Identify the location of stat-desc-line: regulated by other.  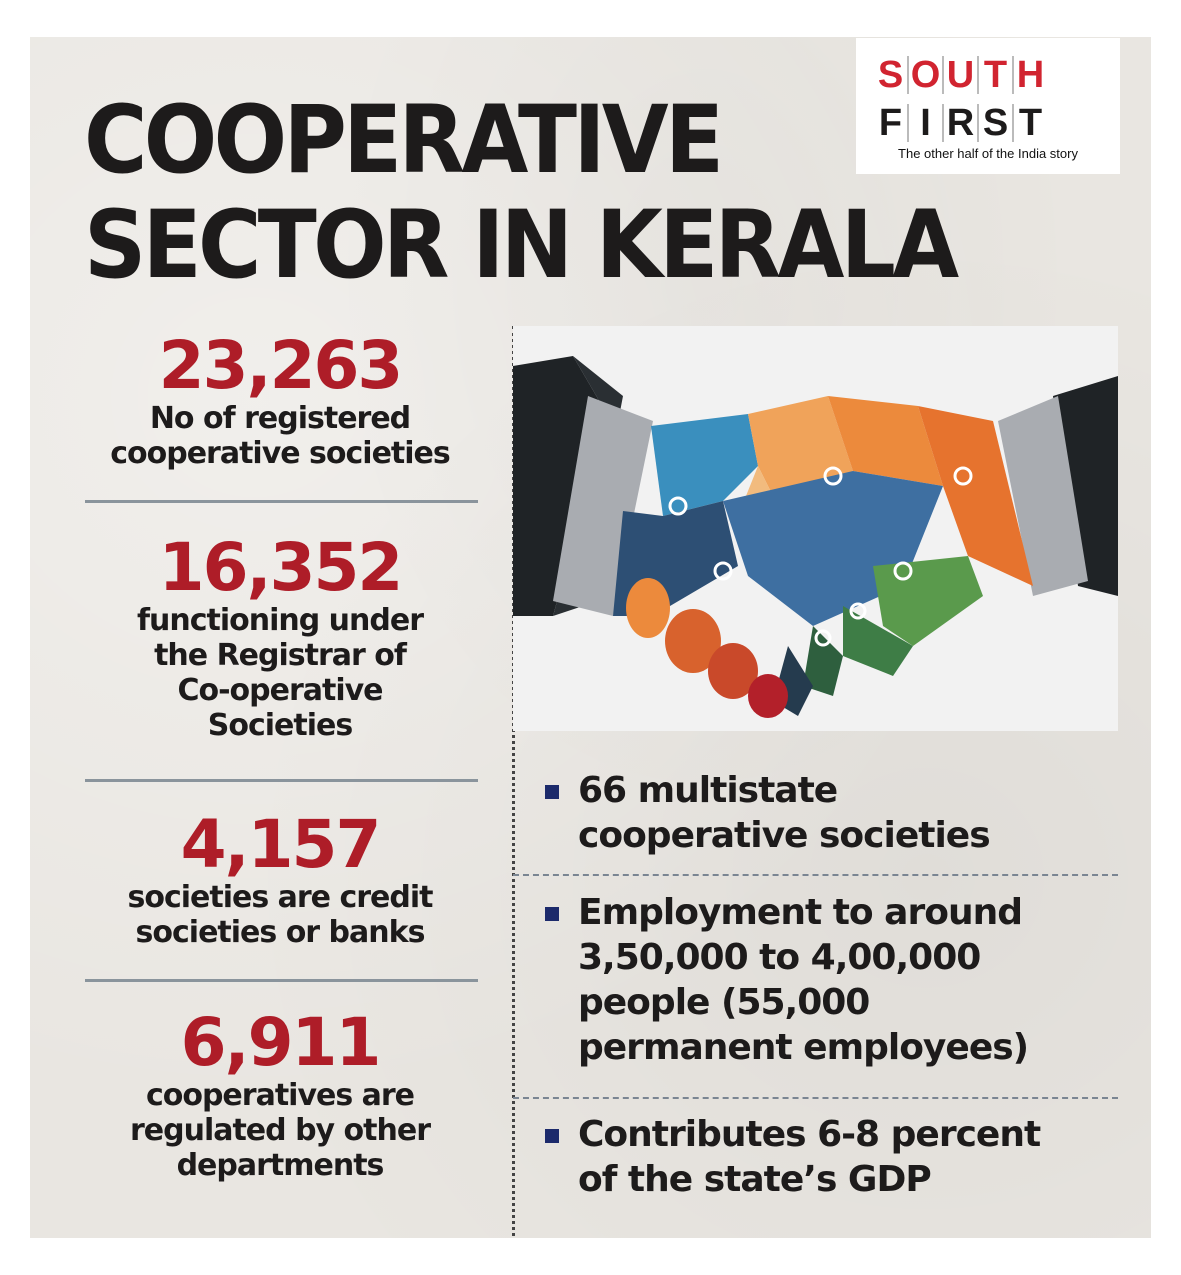
(280, 1130).